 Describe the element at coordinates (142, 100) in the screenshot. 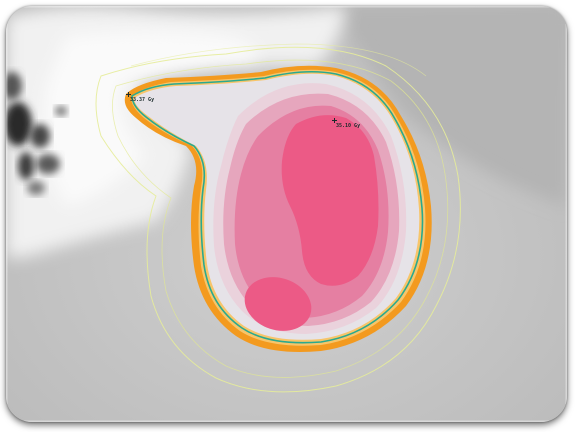

I see `dose-marker-left-label: 33.37 Gy` at that location.